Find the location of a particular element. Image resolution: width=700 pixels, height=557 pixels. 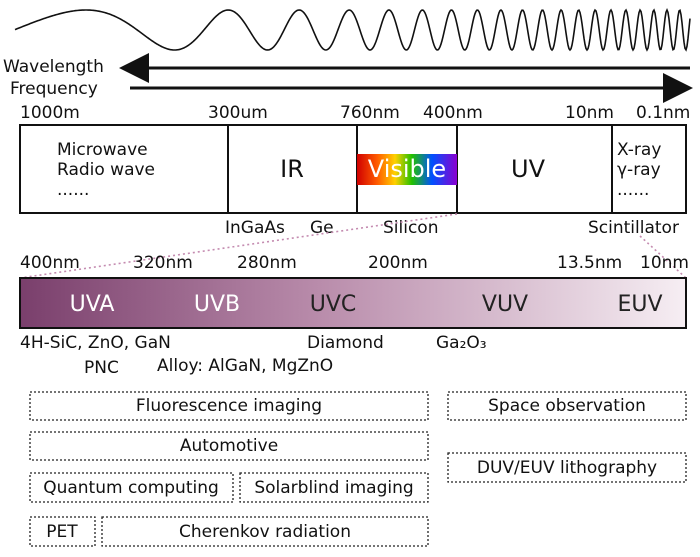

band-label: Microwave is located at coordinates (102, 150).